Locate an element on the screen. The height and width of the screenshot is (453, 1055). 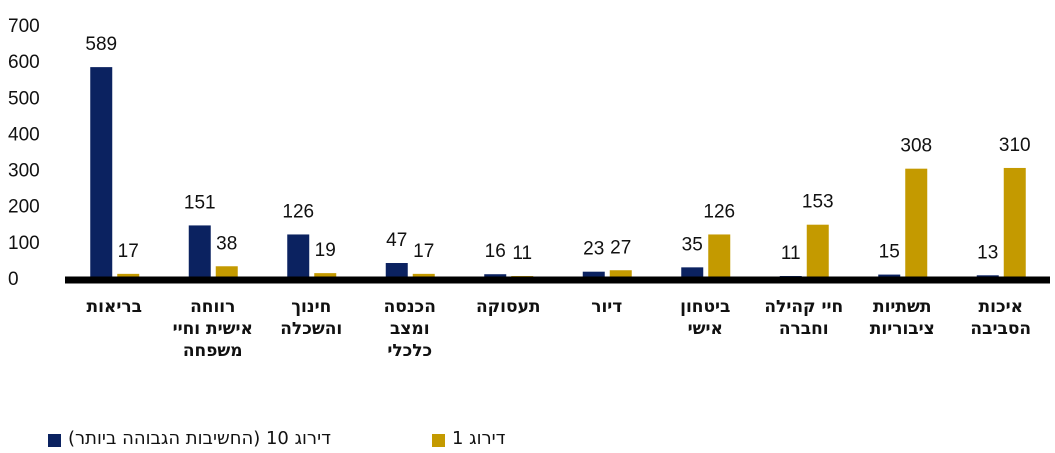
data-label: 35 is located at coordinates (692, 244).